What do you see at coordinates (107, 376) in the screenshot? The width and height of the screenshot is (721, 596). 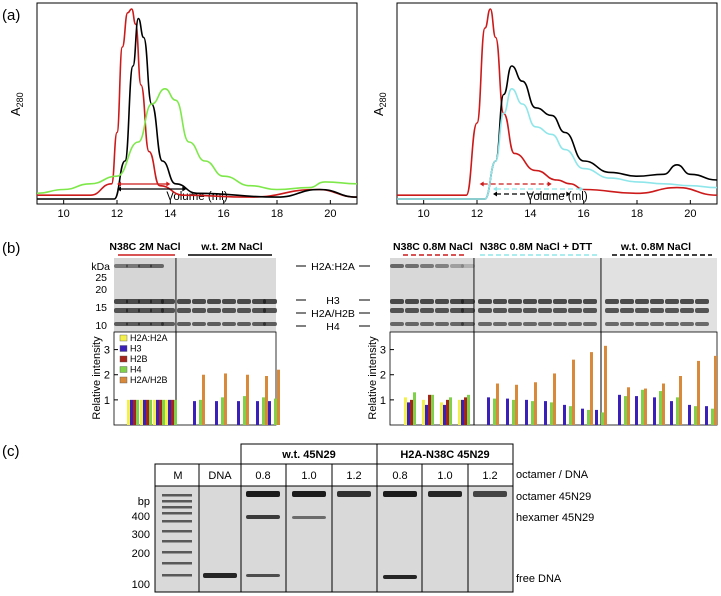 I see `y-tick-label: 2` at bounding box center [107, 376].